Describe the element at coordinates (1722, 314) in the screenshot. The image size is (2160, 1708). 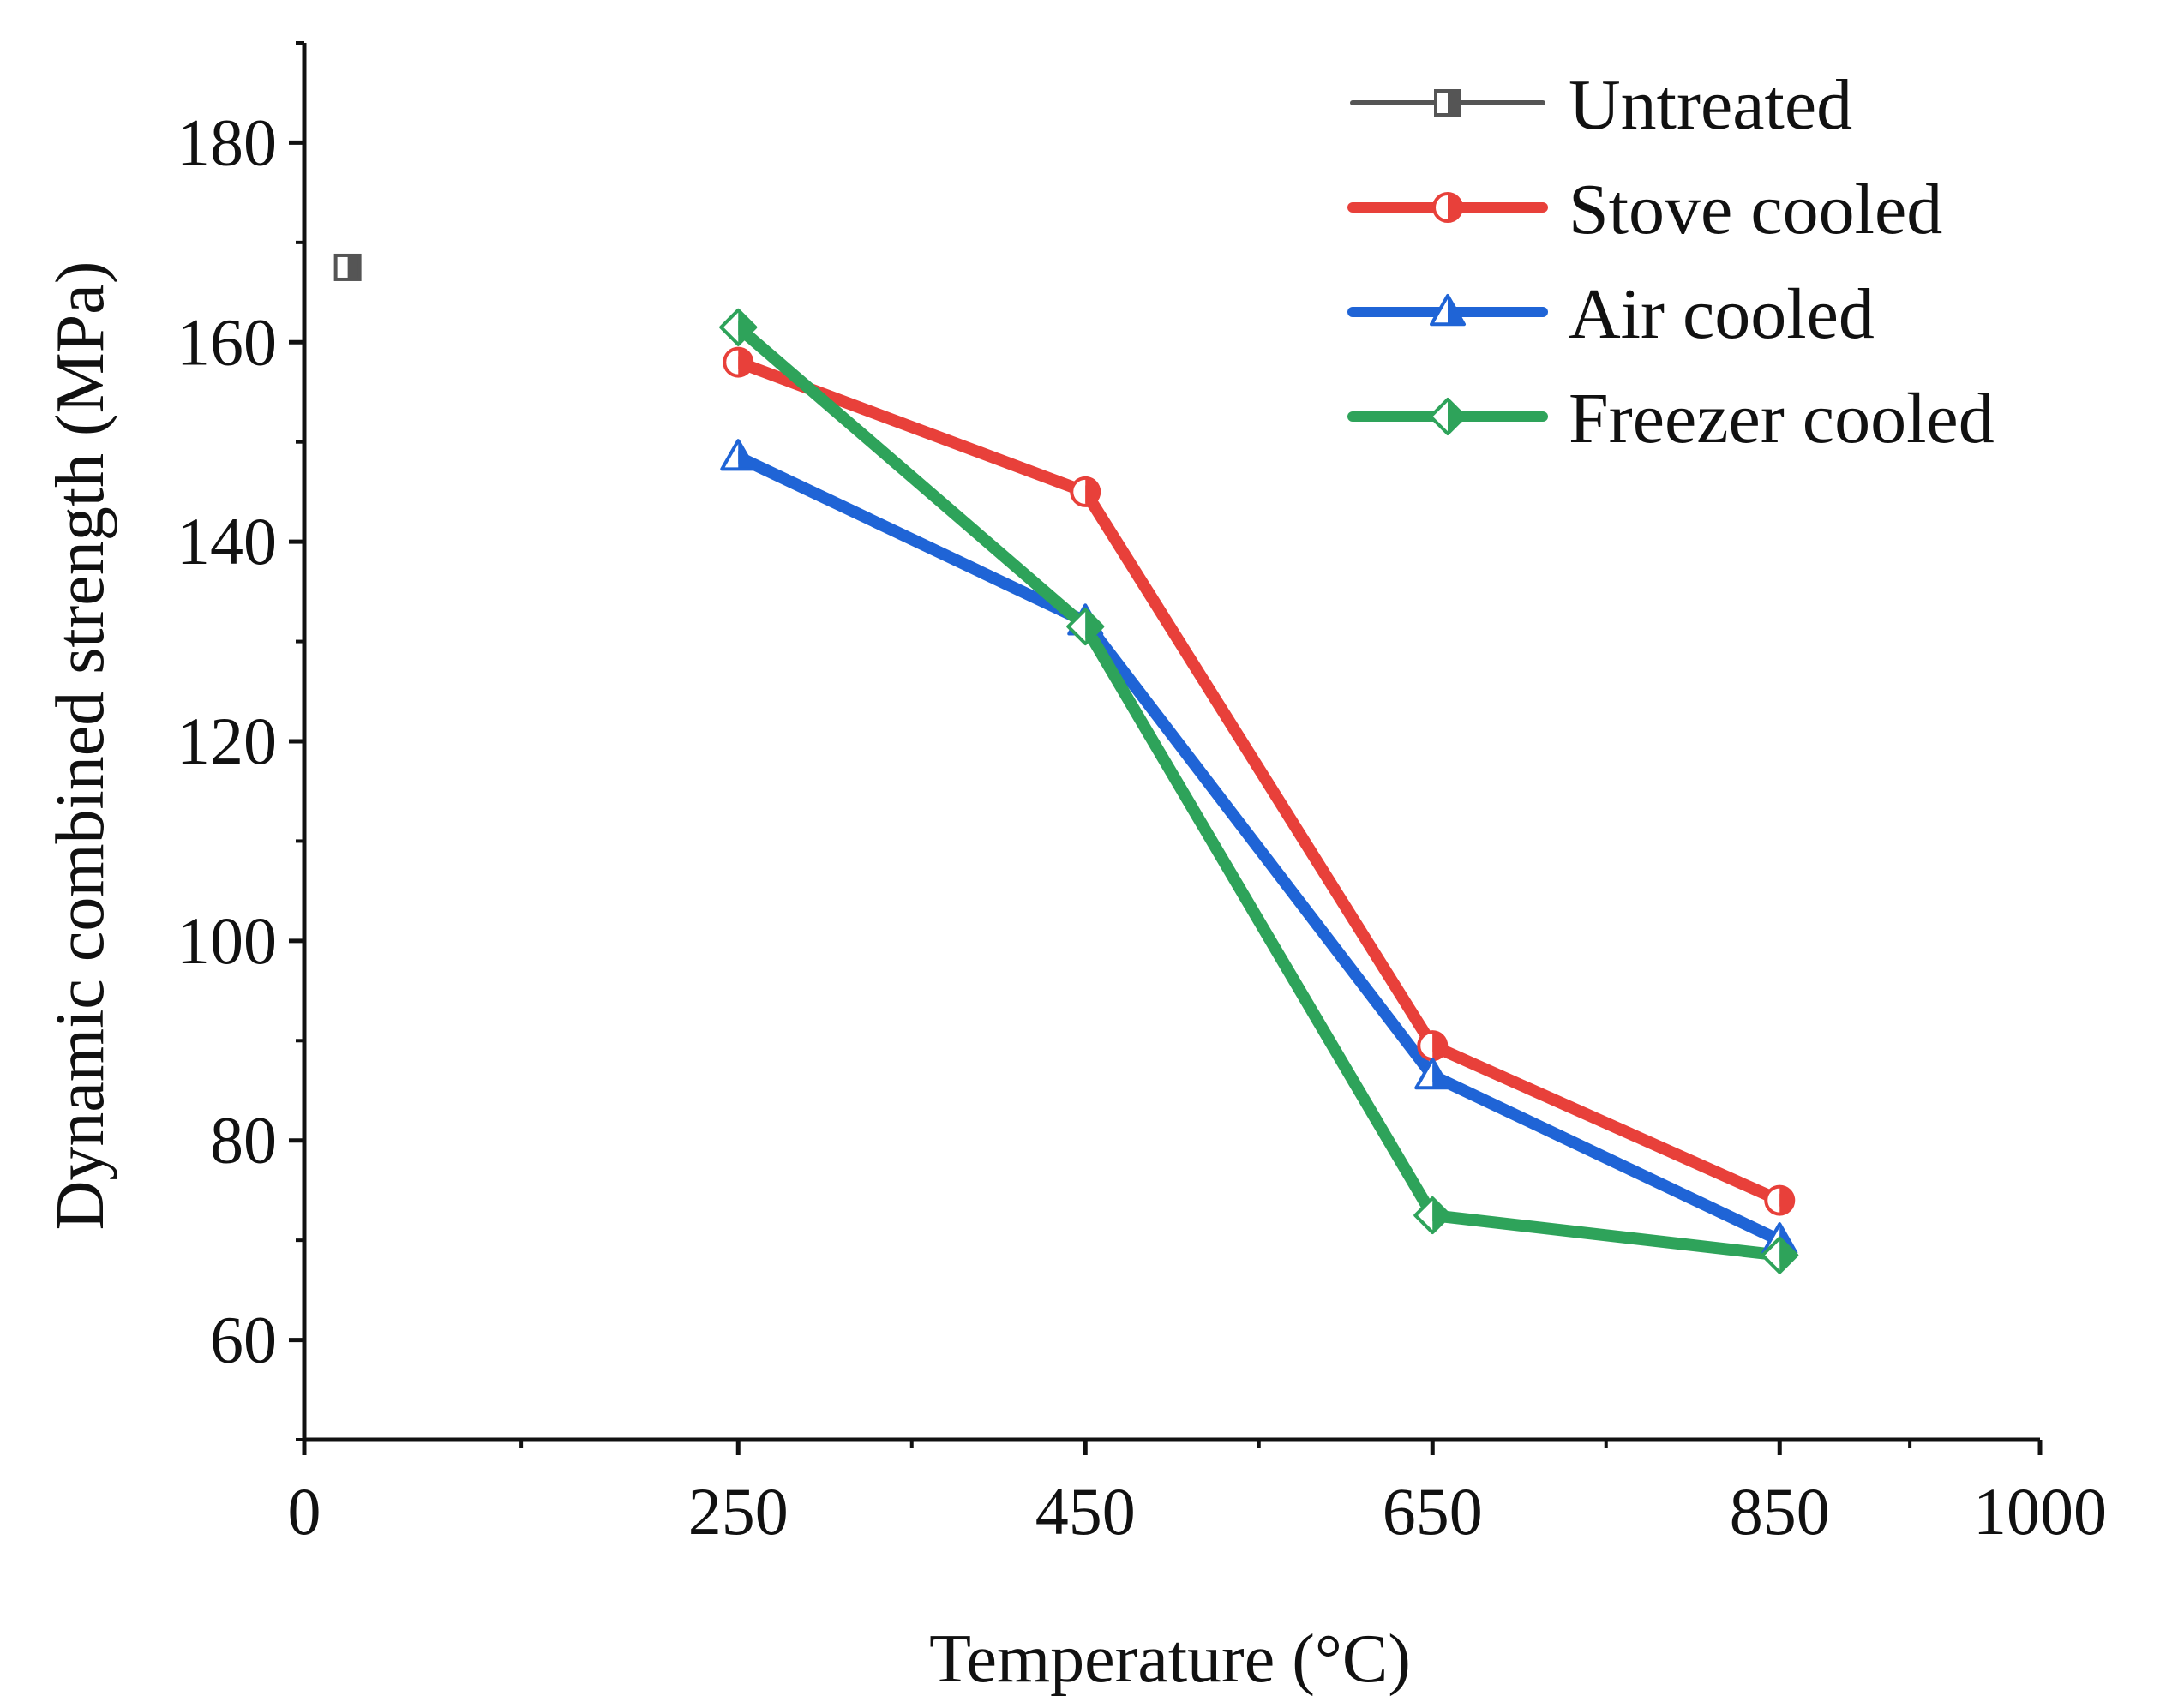
I see `legend-label: Air cooled` at that location.